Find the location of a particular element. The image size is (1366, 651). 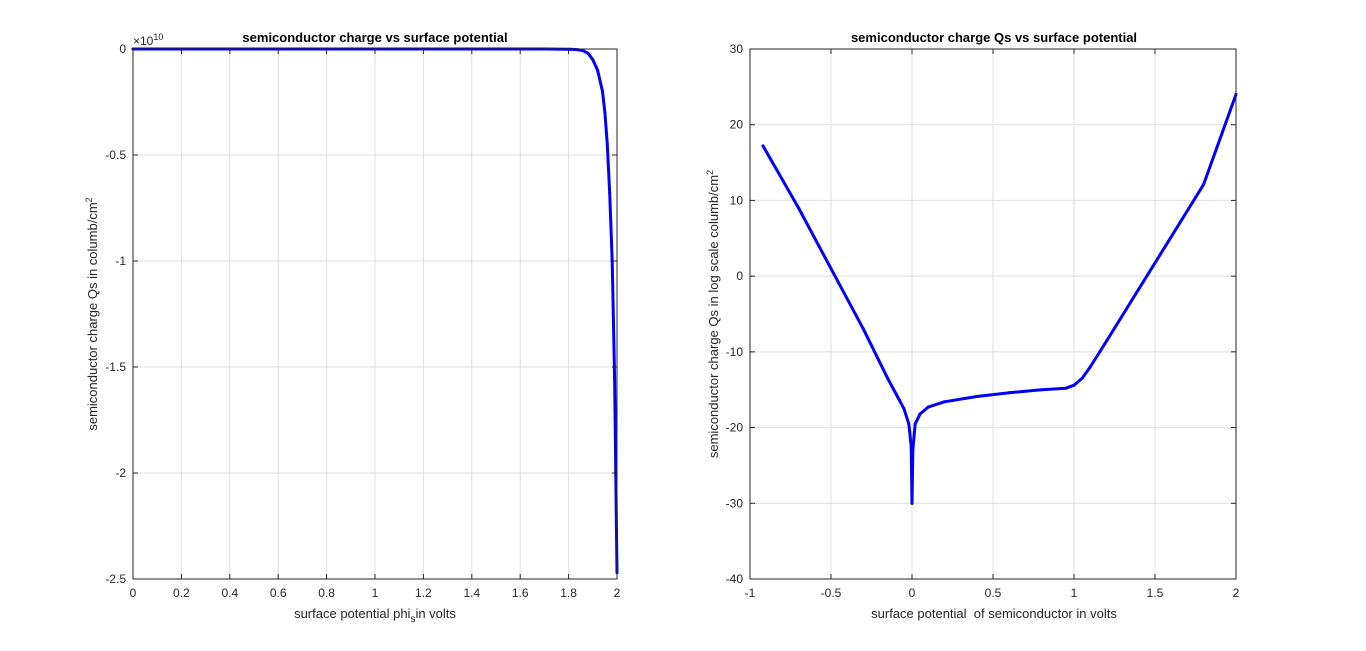

exponent-label: ×10¹⁰ is located at coordinates (148, 40).